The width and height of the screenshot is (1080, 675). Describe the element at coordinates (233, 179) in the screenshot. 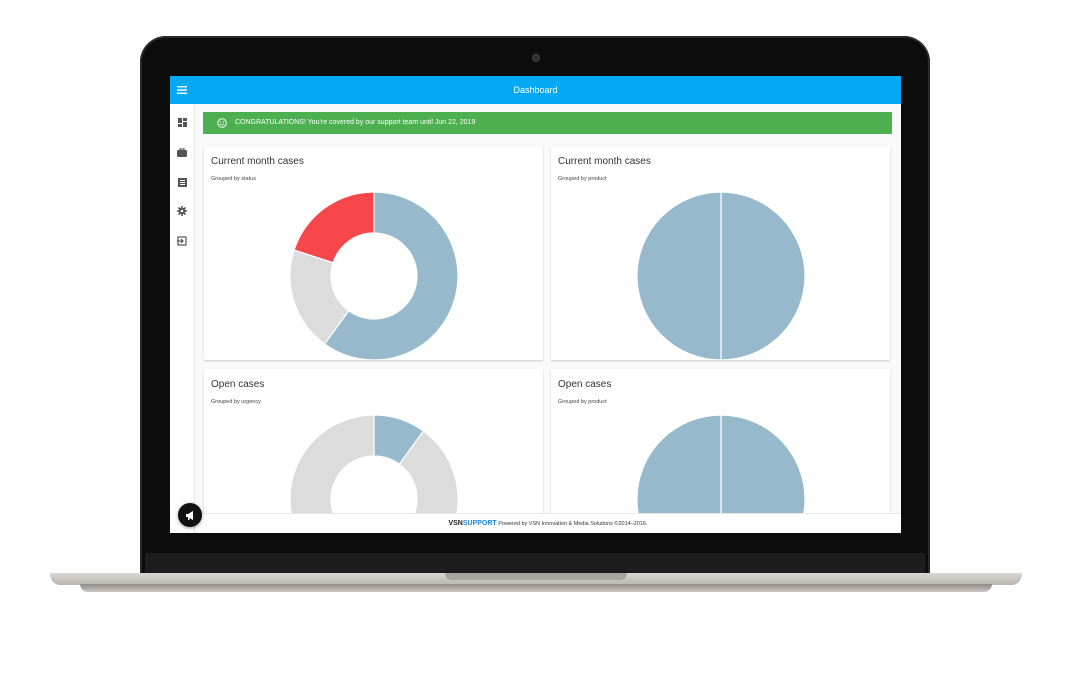

I see `card-subtitle: Grouped by status` at that location.